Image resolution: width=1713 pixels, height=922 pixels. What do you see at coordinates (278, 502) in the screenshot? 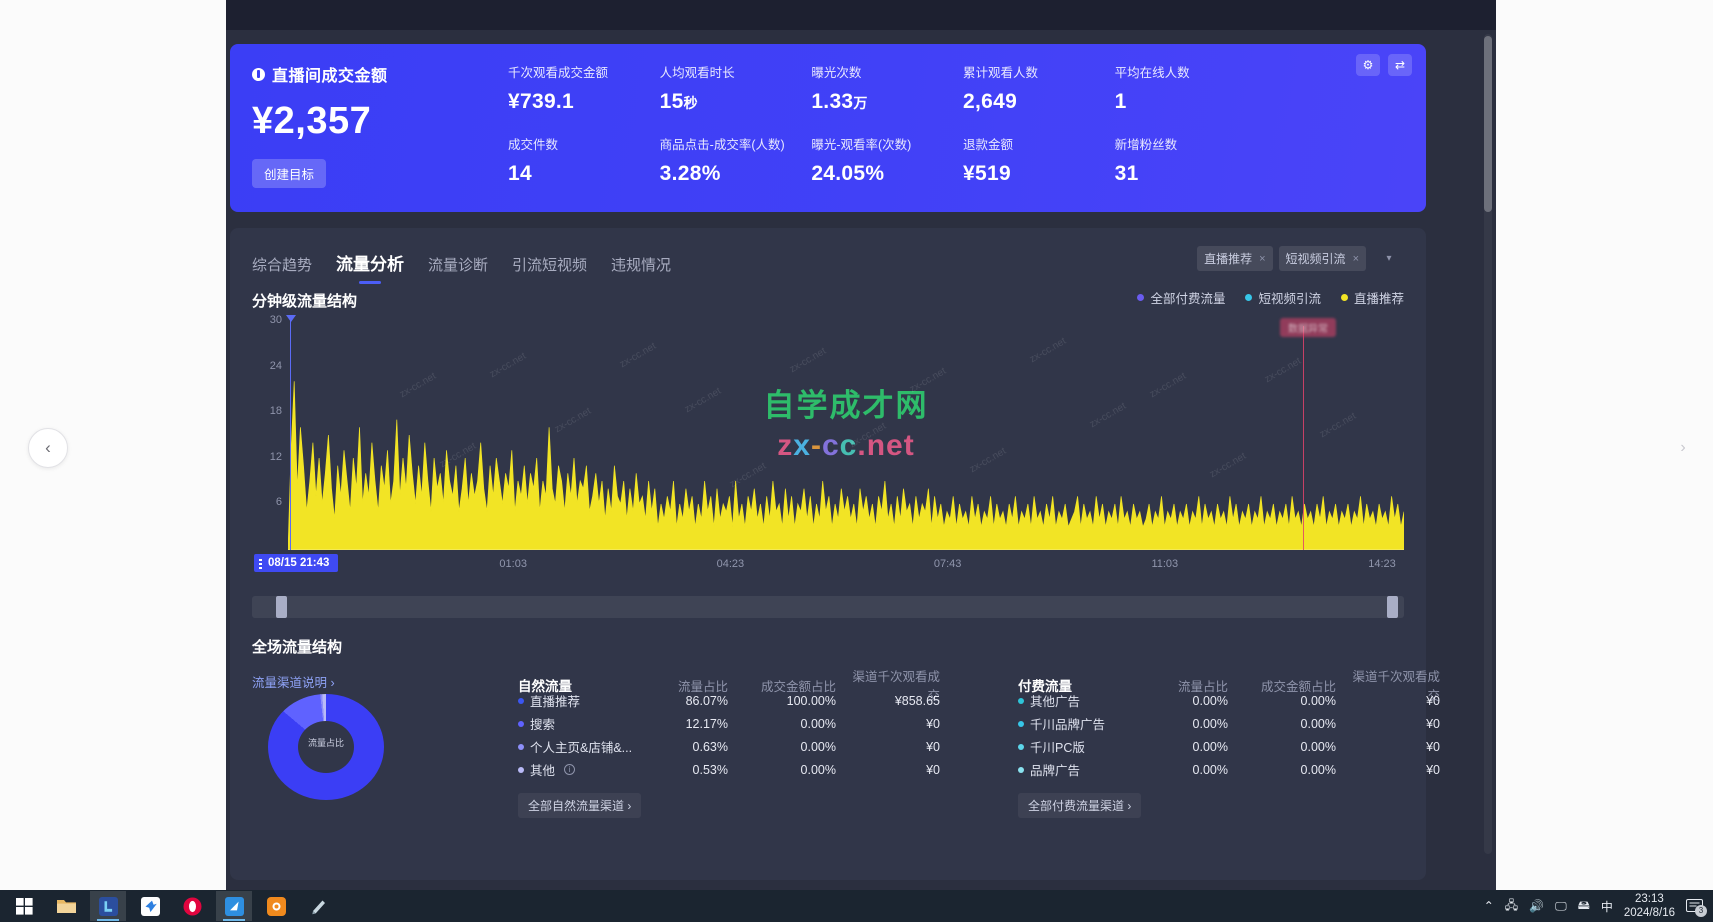
I see `y-axis-tick: 6` at bounding box center [278, 502].